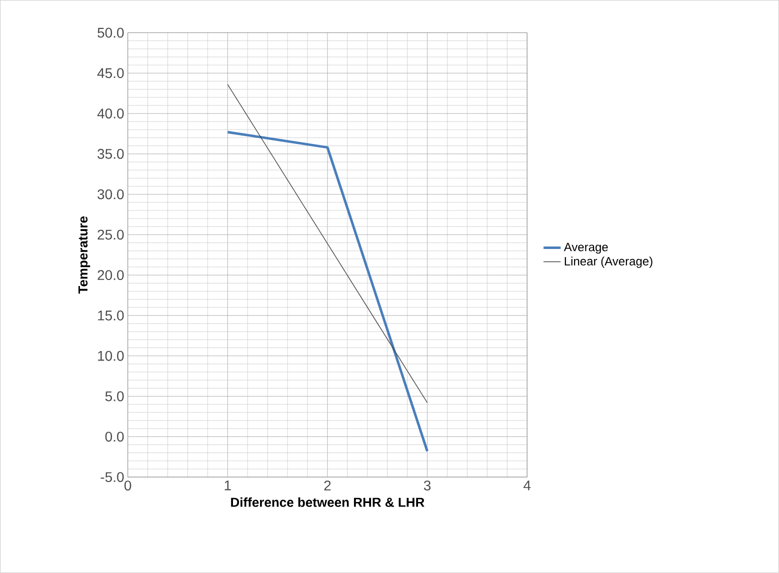 The height and width of the screenshot is (573, 779). What do you see at coordinates (111, 235) in the screenshot?
I see `y-tick-label: 25.0` at bounding box center [111, 235].